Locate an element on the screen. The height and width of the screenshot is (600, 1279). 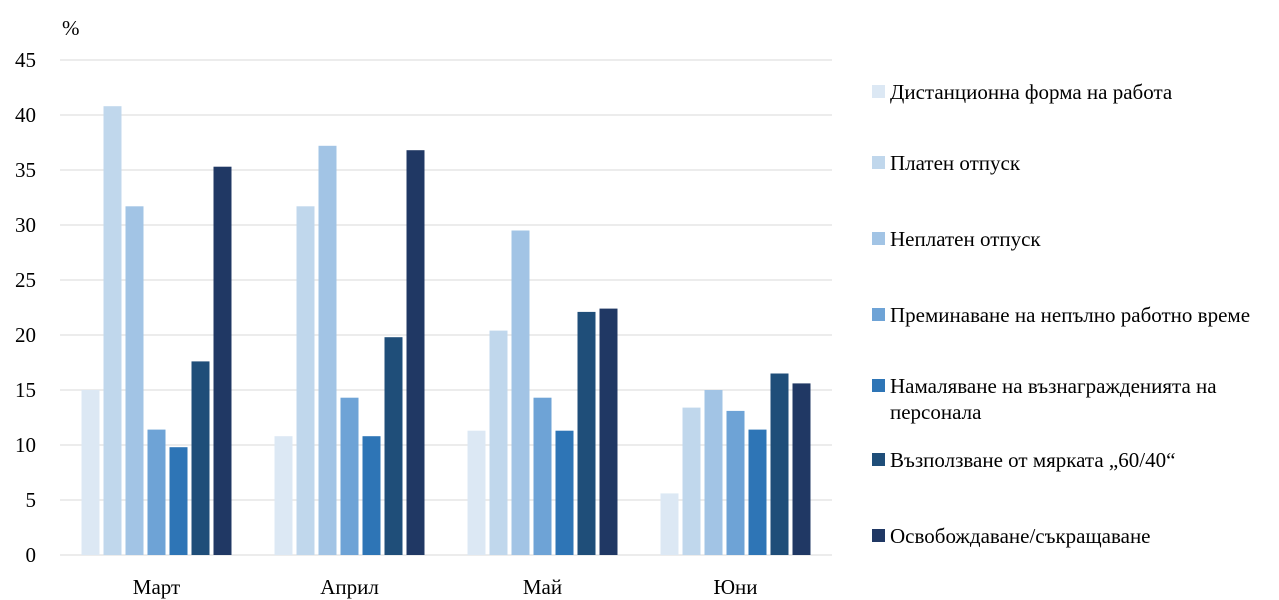
legend-item-remote-work: Дистанционна форма на работа is located at coordinates (1072, 92).